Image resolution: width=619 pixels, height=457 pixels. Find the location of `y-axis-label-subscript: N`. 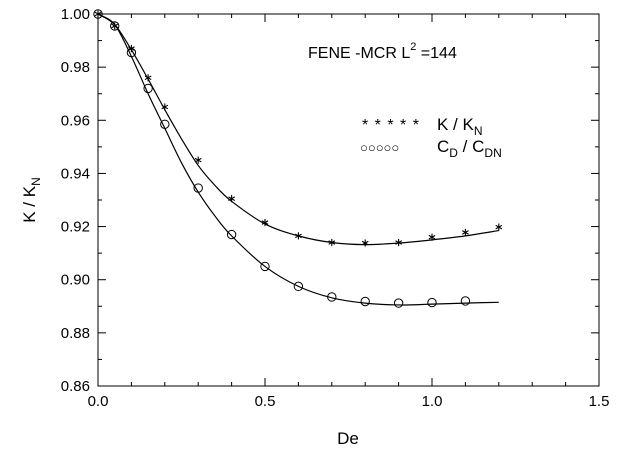

y-axis-label-subscript: N is located at coordinates (36, 181).